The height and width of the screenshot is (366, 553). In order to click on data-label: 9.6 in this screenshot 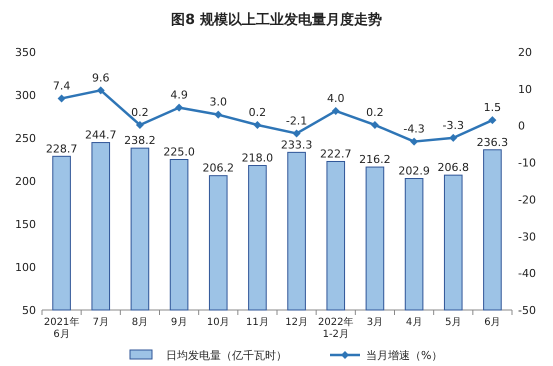, I will do `click(101, 77)`.